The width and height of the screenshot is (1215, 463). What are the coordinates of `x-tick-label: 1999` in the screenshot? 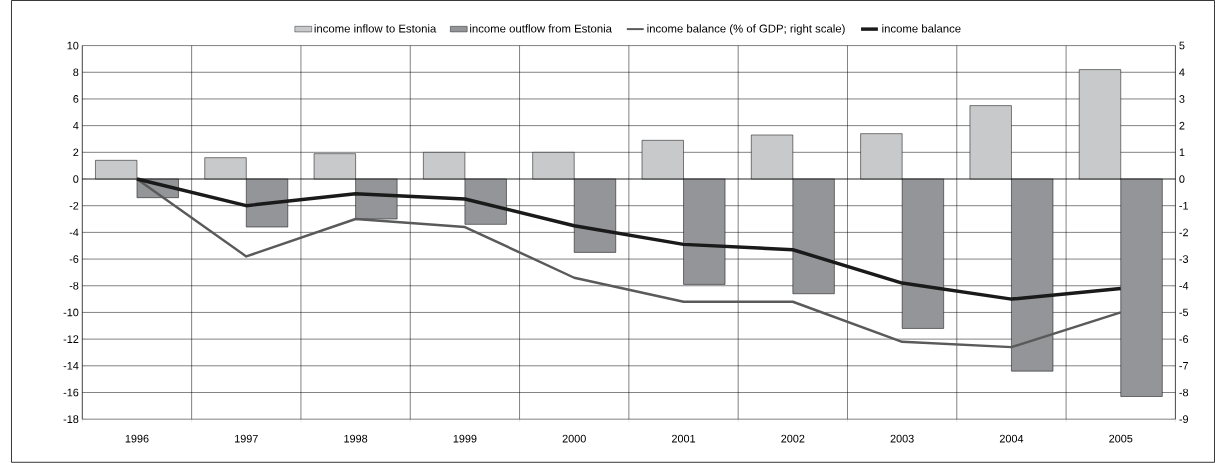 It's located at (465, 438).